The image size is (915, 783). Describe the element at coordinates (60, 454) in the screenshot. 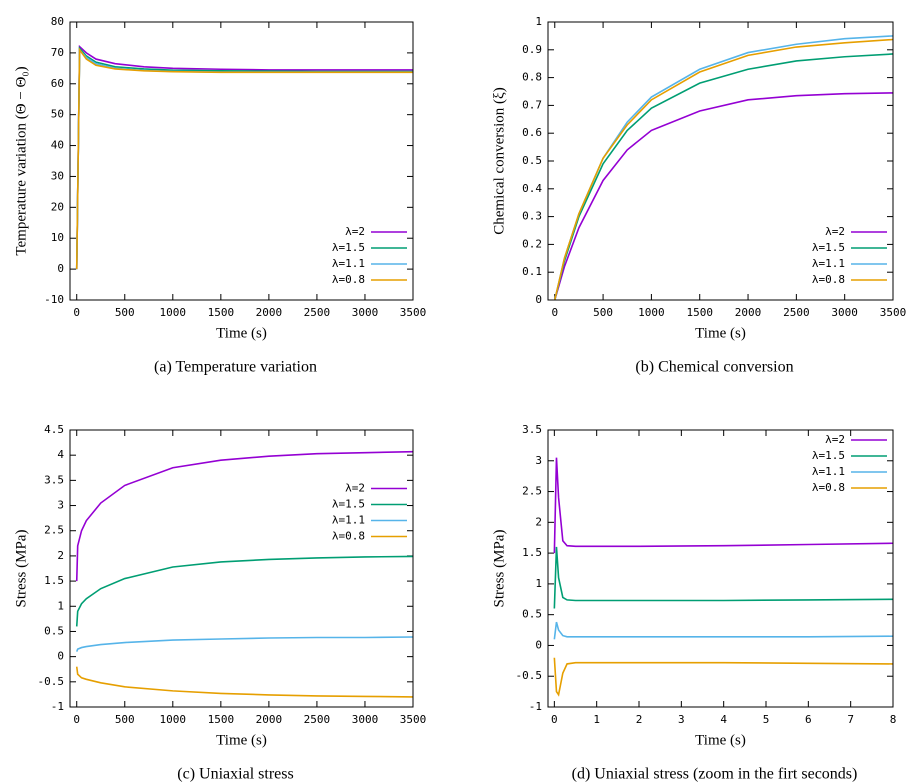

I see `y-tick-label: 4` at that location.